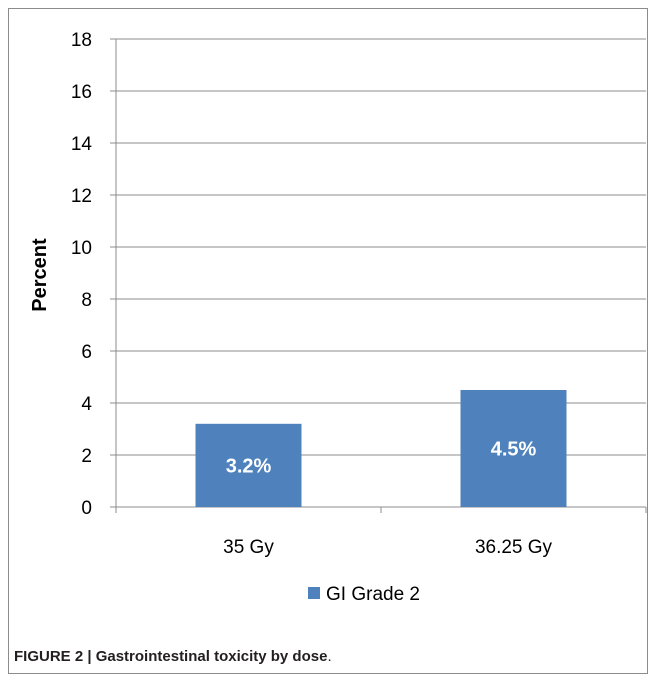 This screenshot has width=654, height=679. I want to click on bar-data-label: 4.5%, so click(514, 450).